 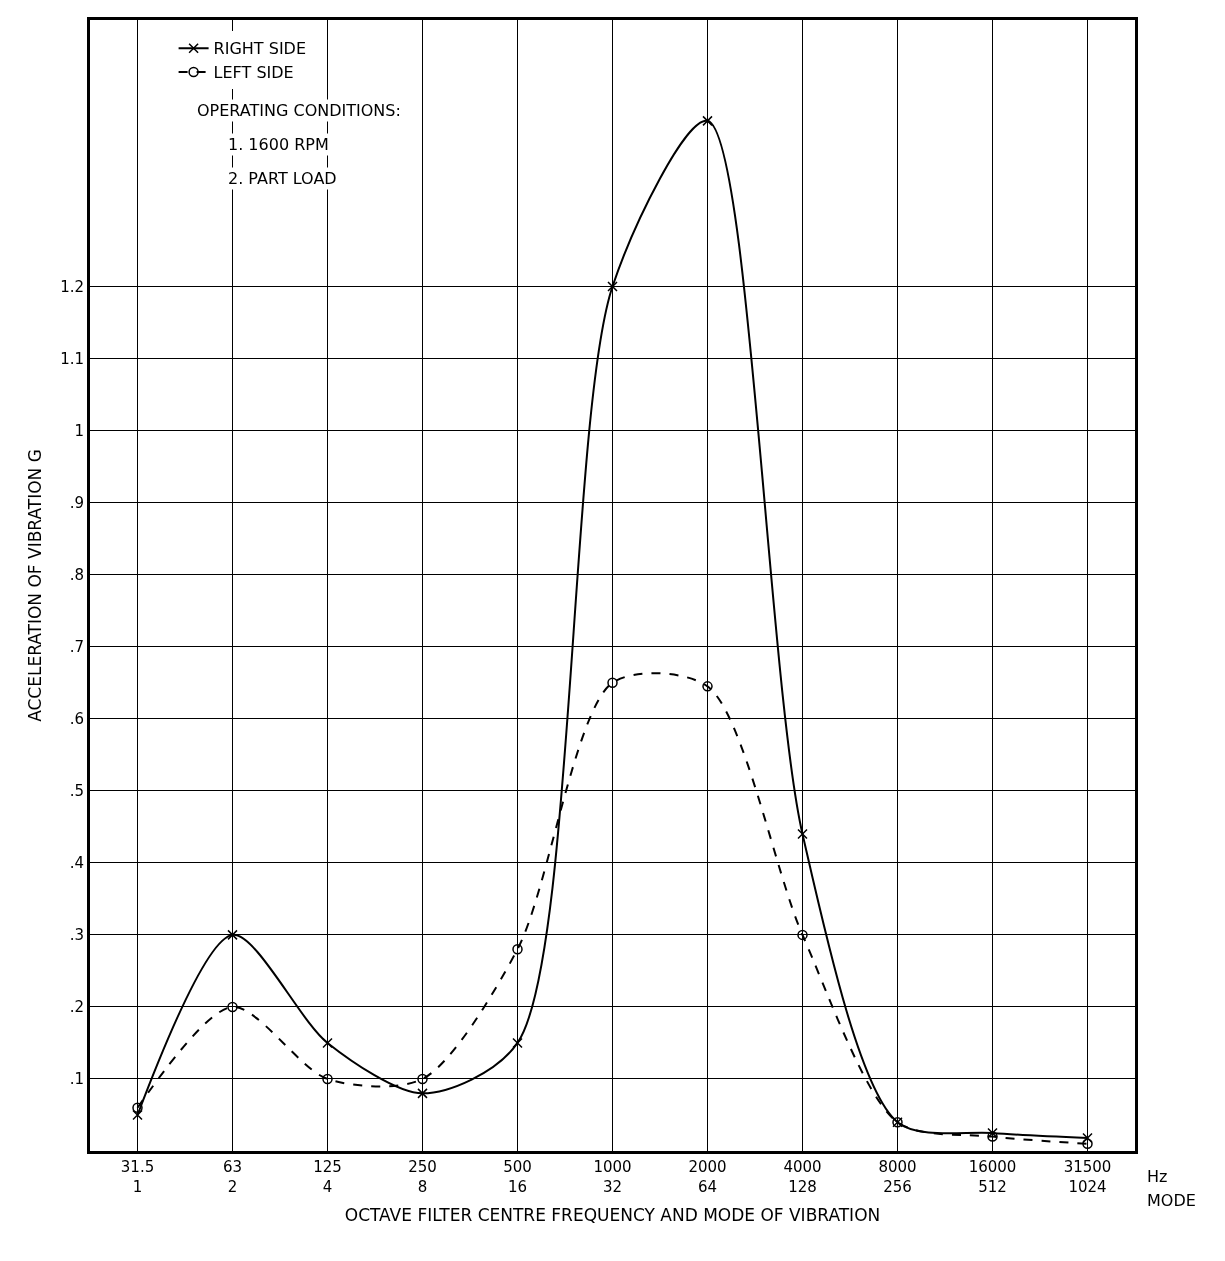 I want to click on legend-label: RIGHT SIDE, so click(x=260, y=49).